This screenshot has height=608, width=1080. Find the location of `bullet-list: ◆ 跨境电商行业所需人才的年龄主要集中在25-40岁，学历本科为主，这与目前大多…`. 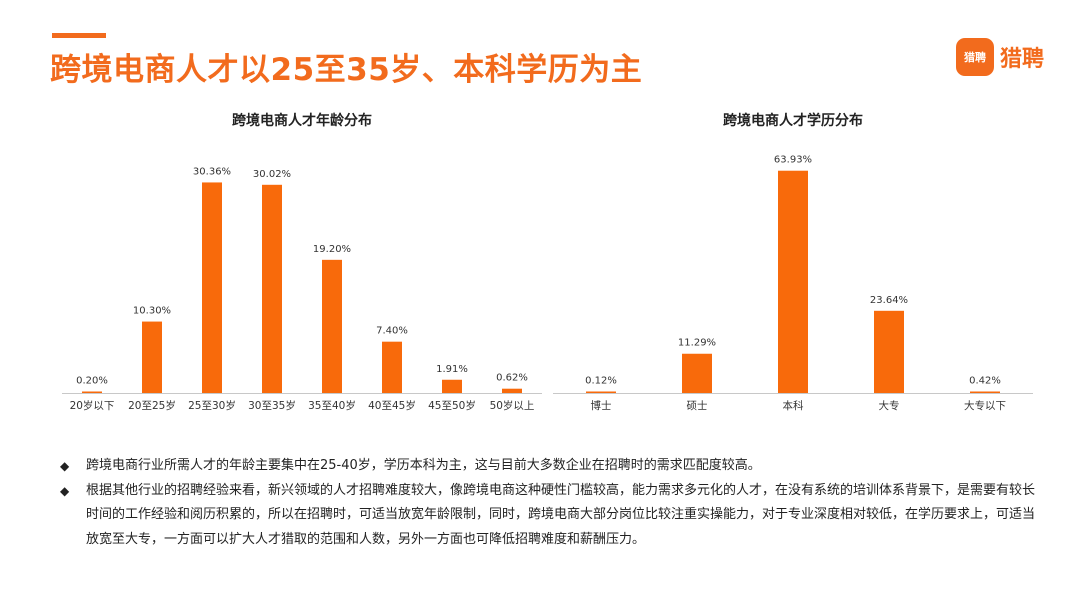

bullet-list: ◆ 跨境电商行业所需人才的年龄主要集中在25-40岁，学历本科为主，这与目前大多… is located at coordinates (552, 503).